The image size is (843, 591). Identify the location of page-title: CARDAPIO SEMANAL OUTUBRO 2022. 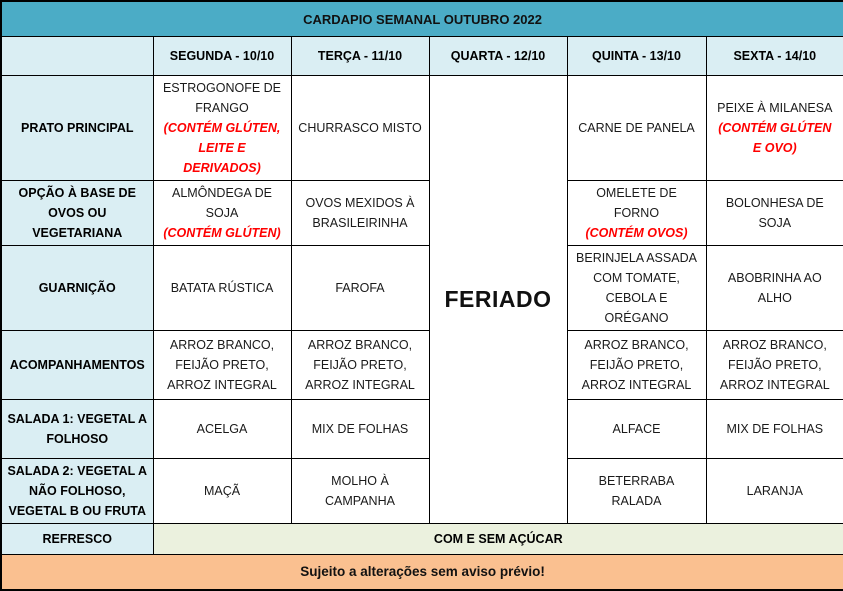
(421, 18).